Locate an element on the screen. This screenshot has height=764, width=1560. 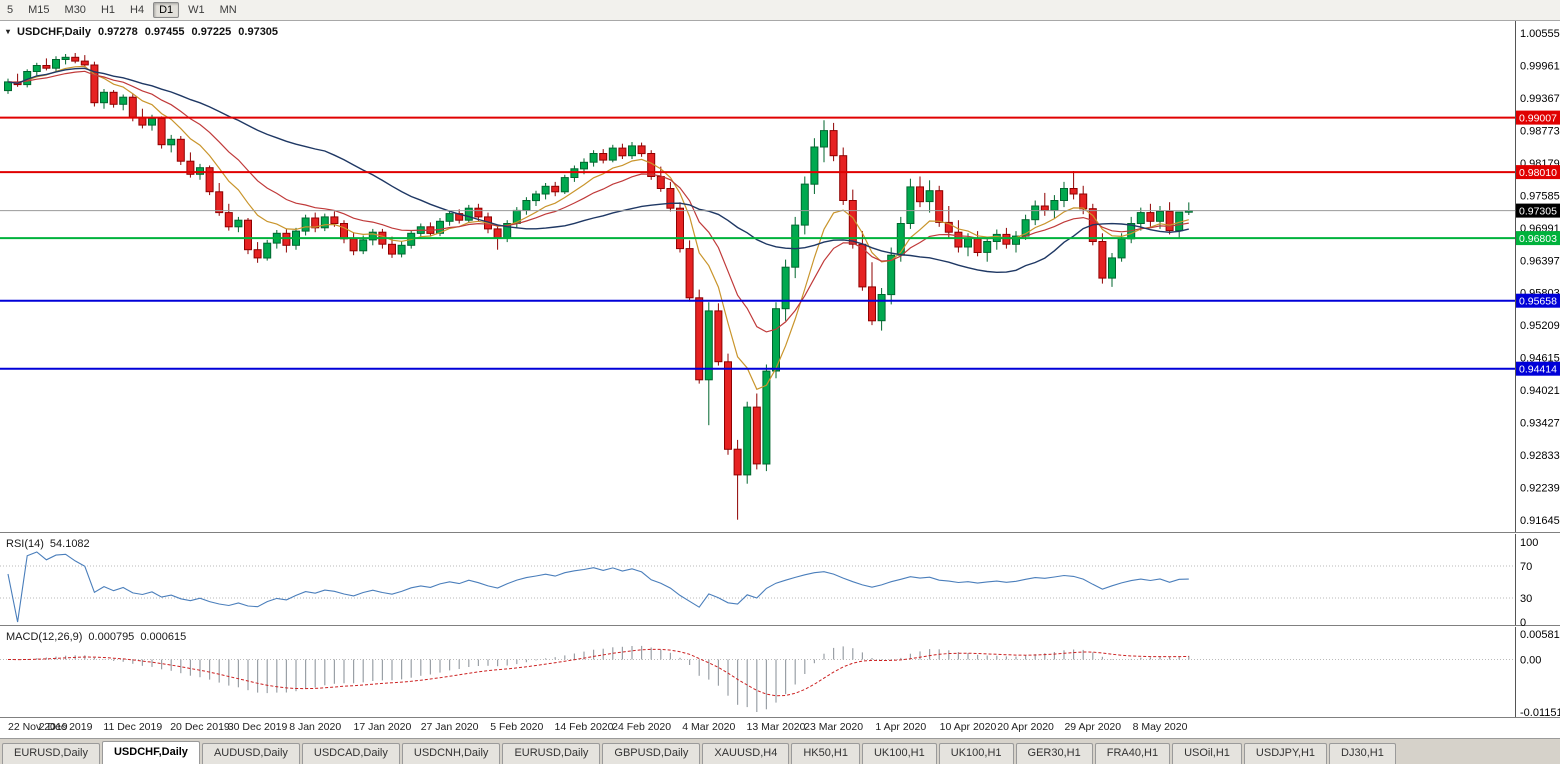
macd-value-signal: 0.000615 is located at coordinates (163, 637).